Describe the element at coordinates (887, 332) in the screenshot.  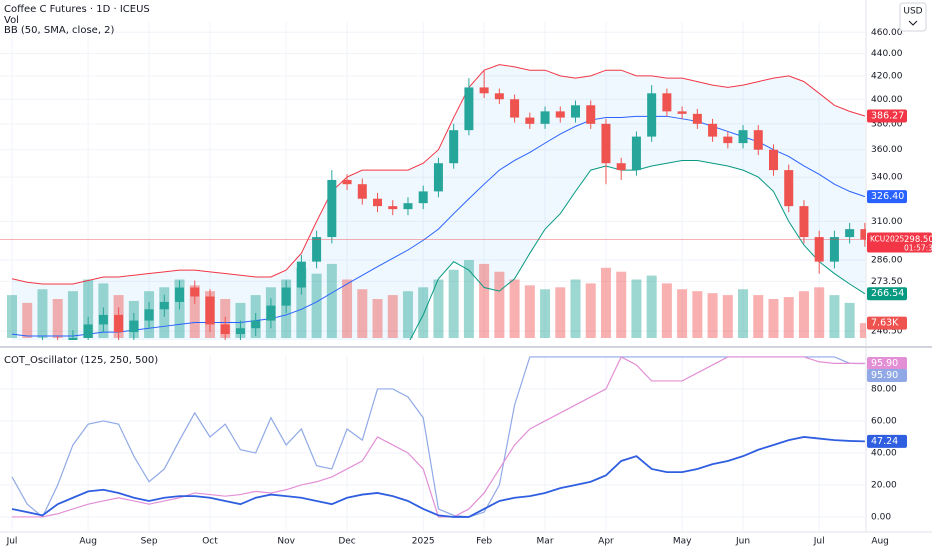
I see `y-tick-label: 246.50` at that location.